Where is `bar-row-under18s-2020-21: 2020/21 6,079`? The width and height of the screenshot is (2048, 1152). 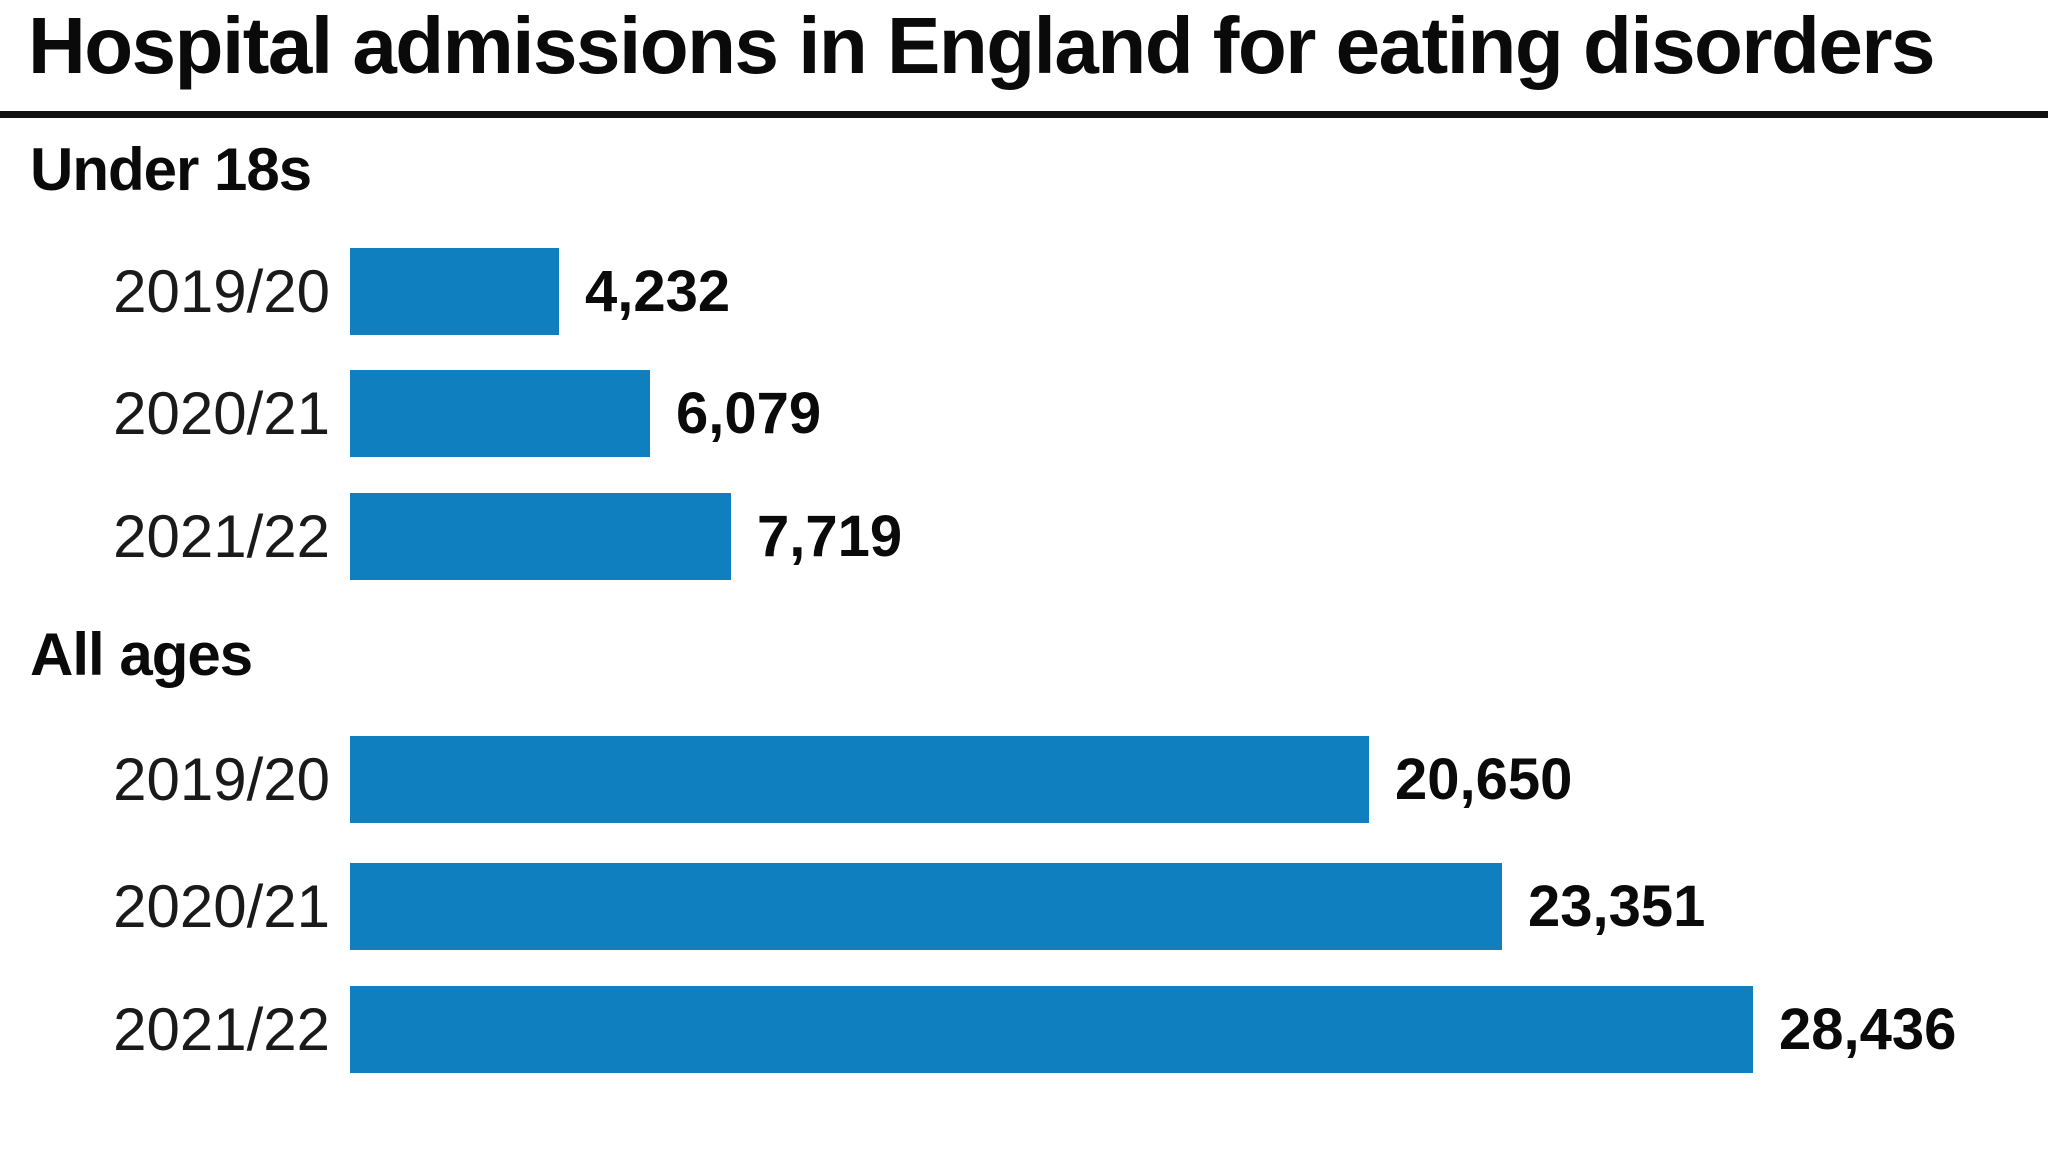
bar-row-under18s-2020-21: 2020/21 6,079 is located at coordinates (410, 413).